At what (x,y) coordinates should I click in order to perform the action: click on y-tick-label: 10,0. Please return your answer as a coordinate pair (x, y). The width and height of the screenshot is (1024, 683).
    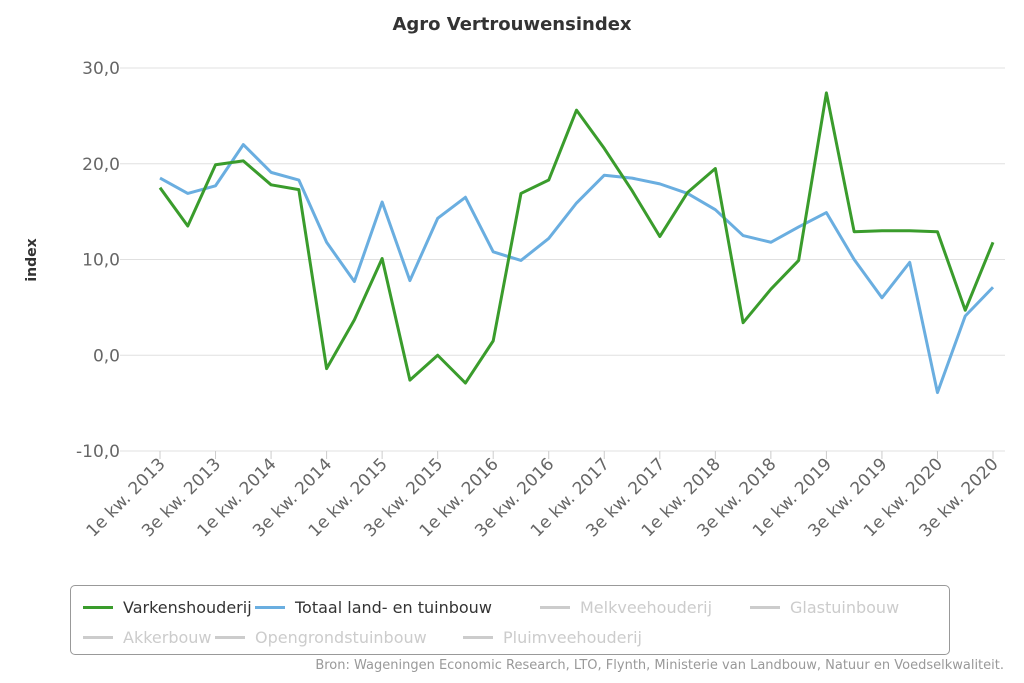
    Looking at the image, I should click on (101, 261).